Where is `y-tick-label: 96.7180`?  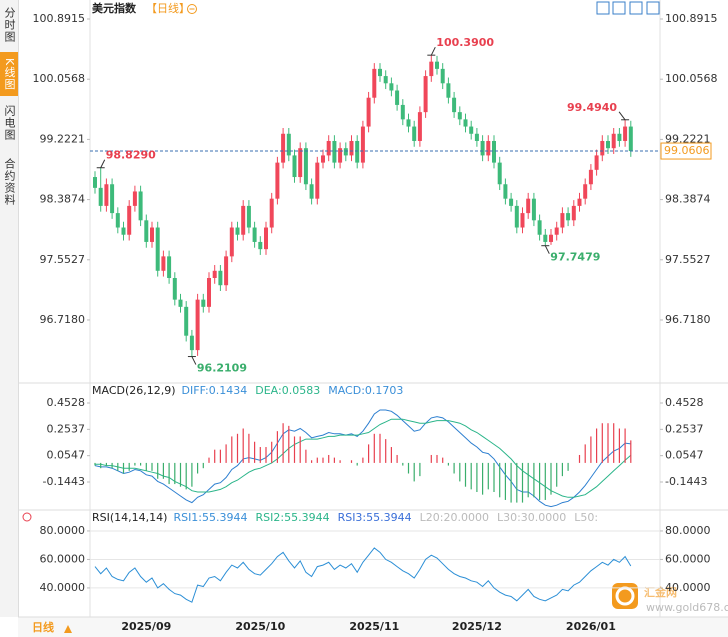 y-tick-label: 96.7180 is located at coordinates (688, 319).